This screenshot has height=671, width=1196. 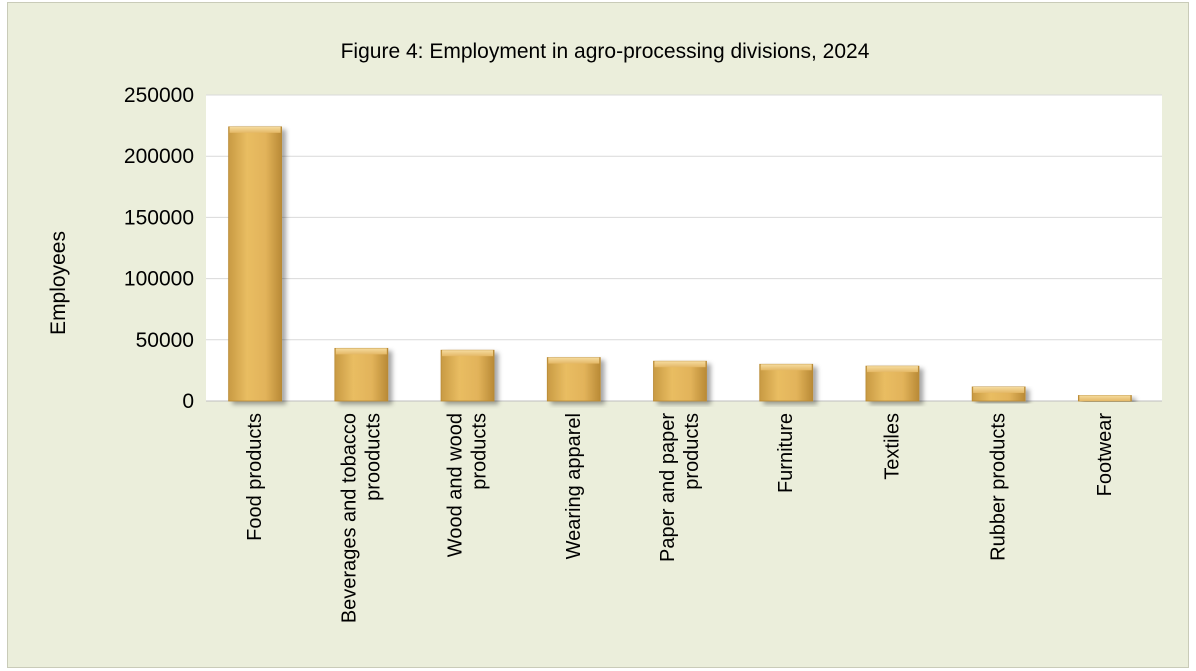 What do you see at coordinates (668, 487) in the screenshot?
I see `x-category-label: Paper and paper` at bounding box center [668, 487].